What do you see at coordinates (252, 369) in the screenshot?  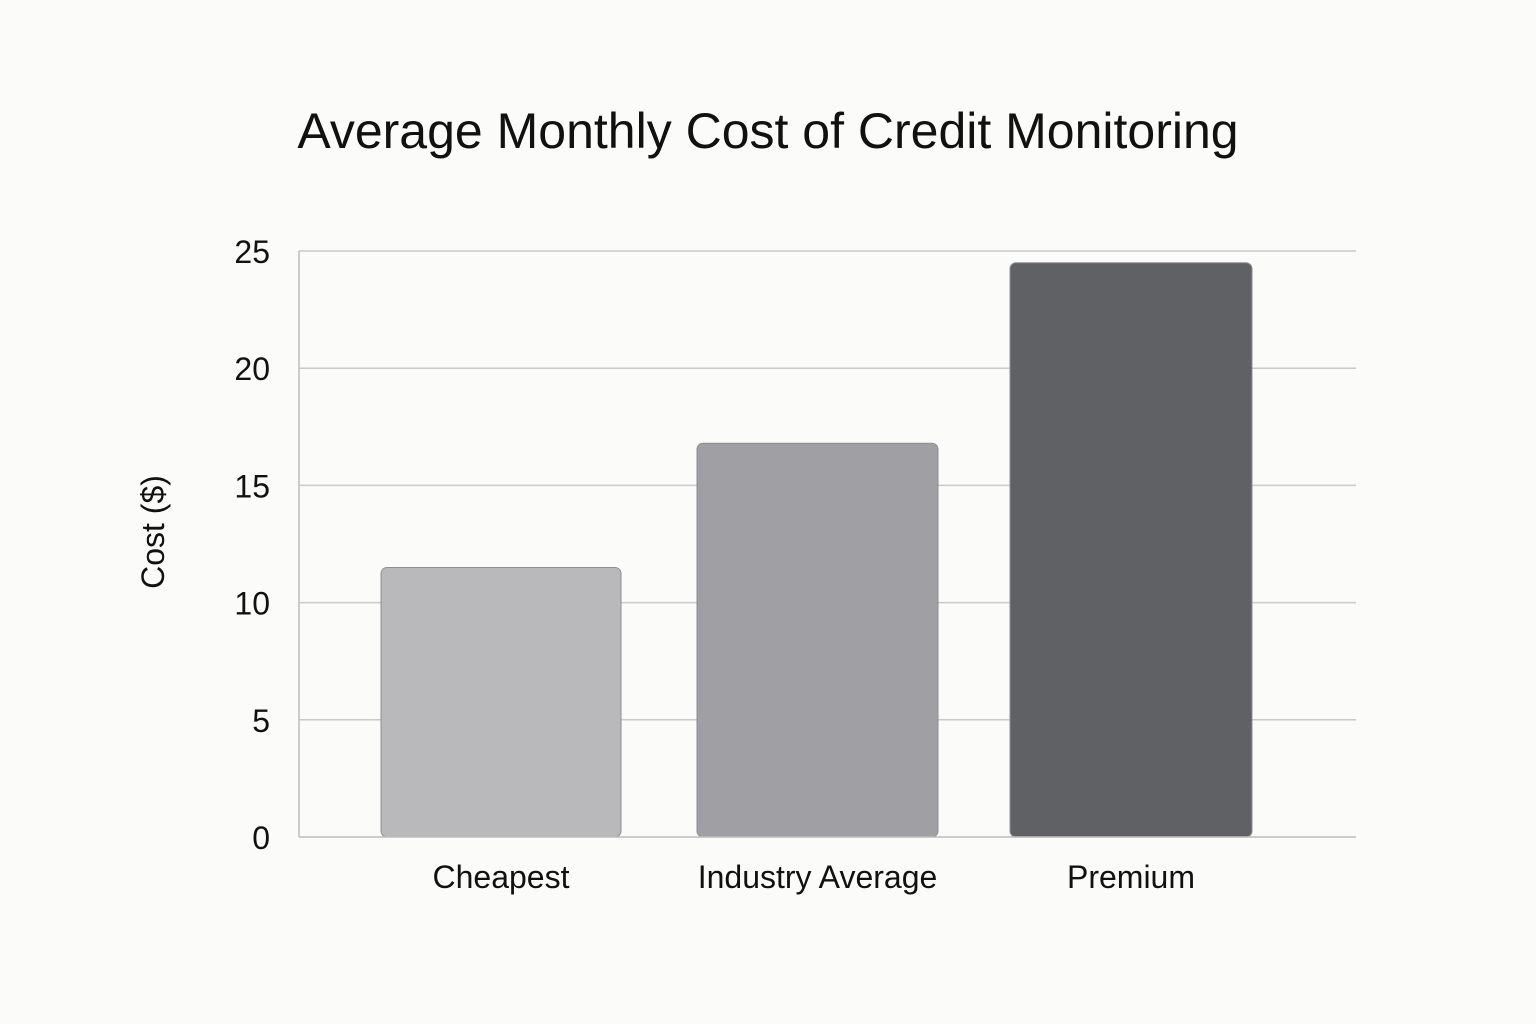 I see `y-tick-label: 20` at bounding box center [252, 369].